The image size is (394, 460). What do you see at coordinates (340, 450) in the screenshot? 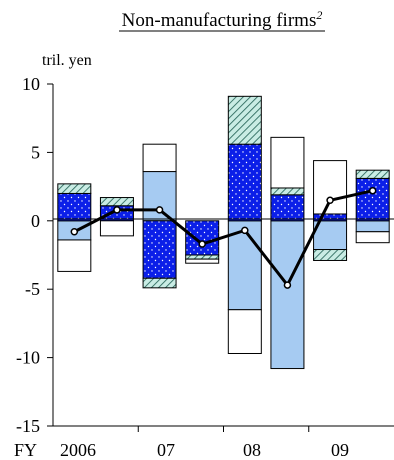
I see `x-tick-label: 09` at bounding box center [340, 450].